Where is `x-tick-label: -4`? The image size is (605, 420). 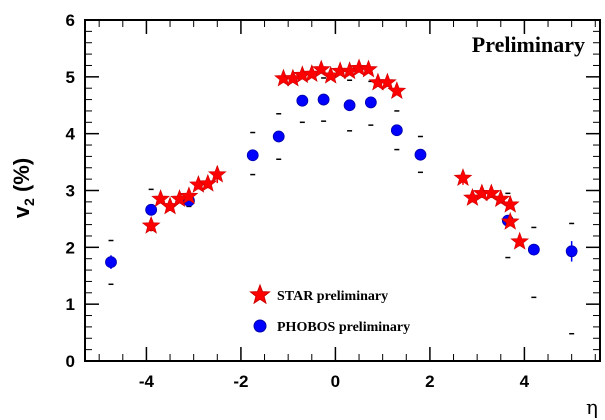
x-tick-label: -4 is located at coordinates (147, 381).